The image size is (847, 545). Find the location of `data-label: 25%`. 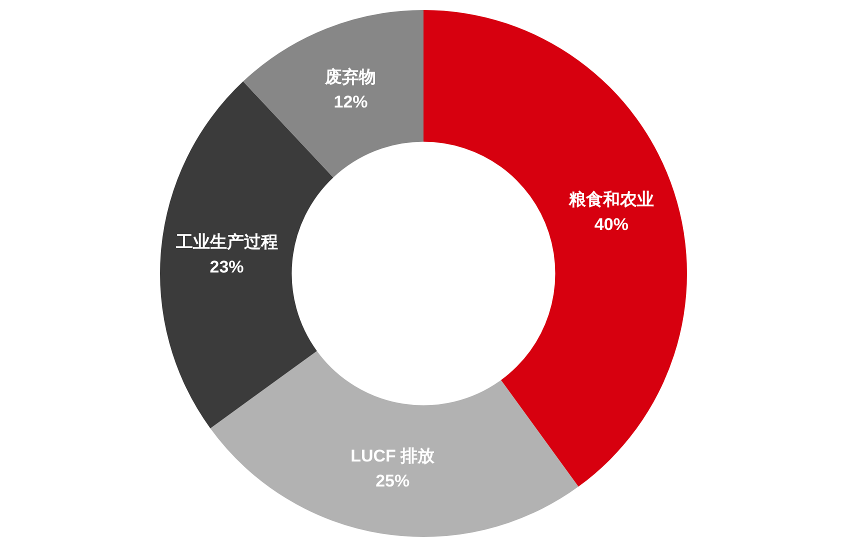

data-label: 25% is located at coordinates (393, 480).